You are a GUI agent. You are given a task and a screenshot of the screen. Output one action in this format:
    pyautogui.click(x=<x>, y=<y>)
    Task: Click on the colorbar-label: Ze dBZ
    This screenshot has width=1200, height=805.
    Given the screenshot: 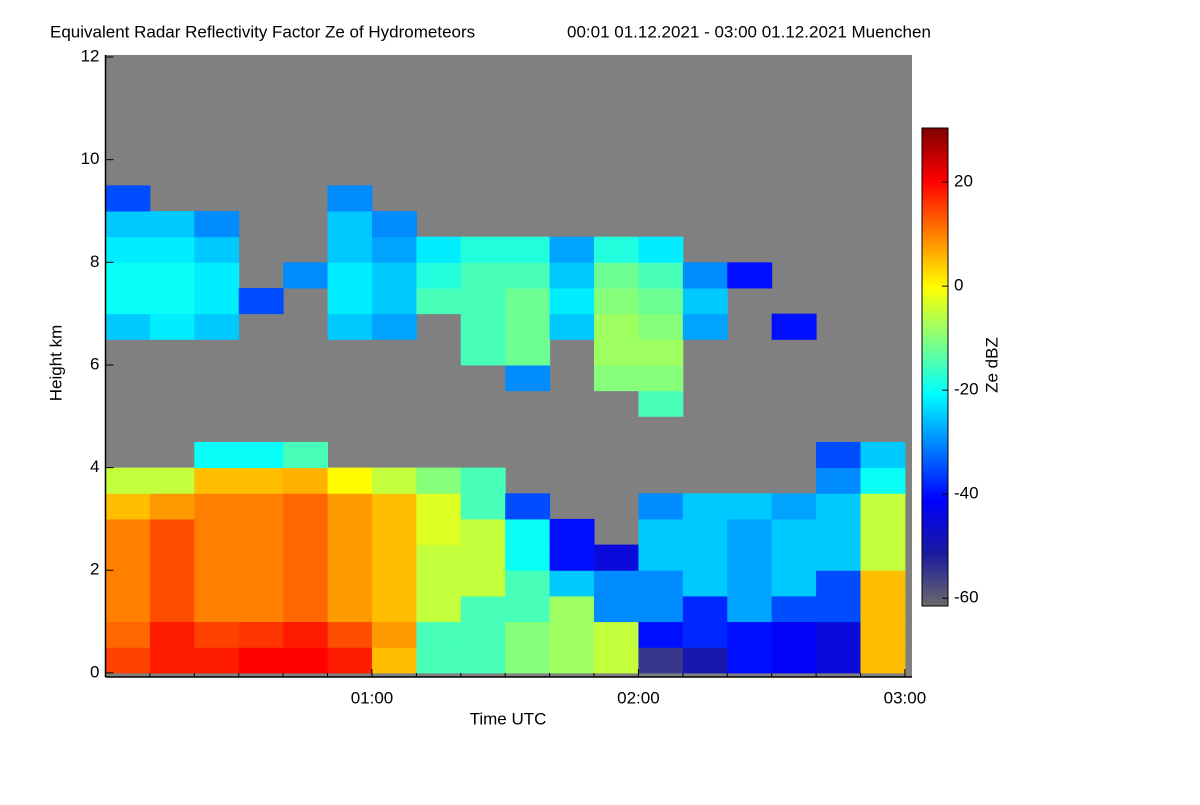 What is the action you would take?
    pyautogui.click(x=991, y=365)
    